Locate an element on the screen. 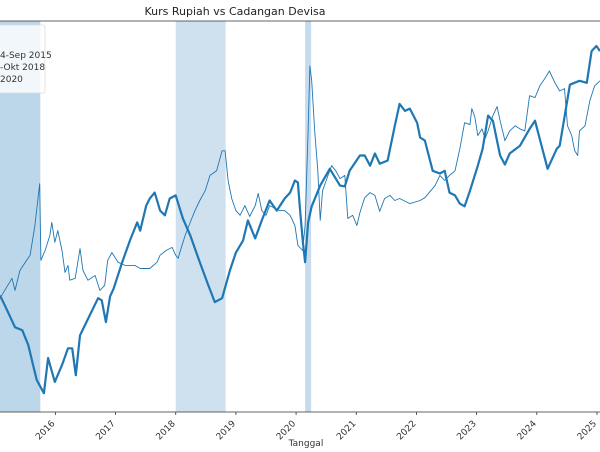 The width and height of the screenshot is (600, 452). x-tick-label: 2021 is located at coordinates (346, 430).